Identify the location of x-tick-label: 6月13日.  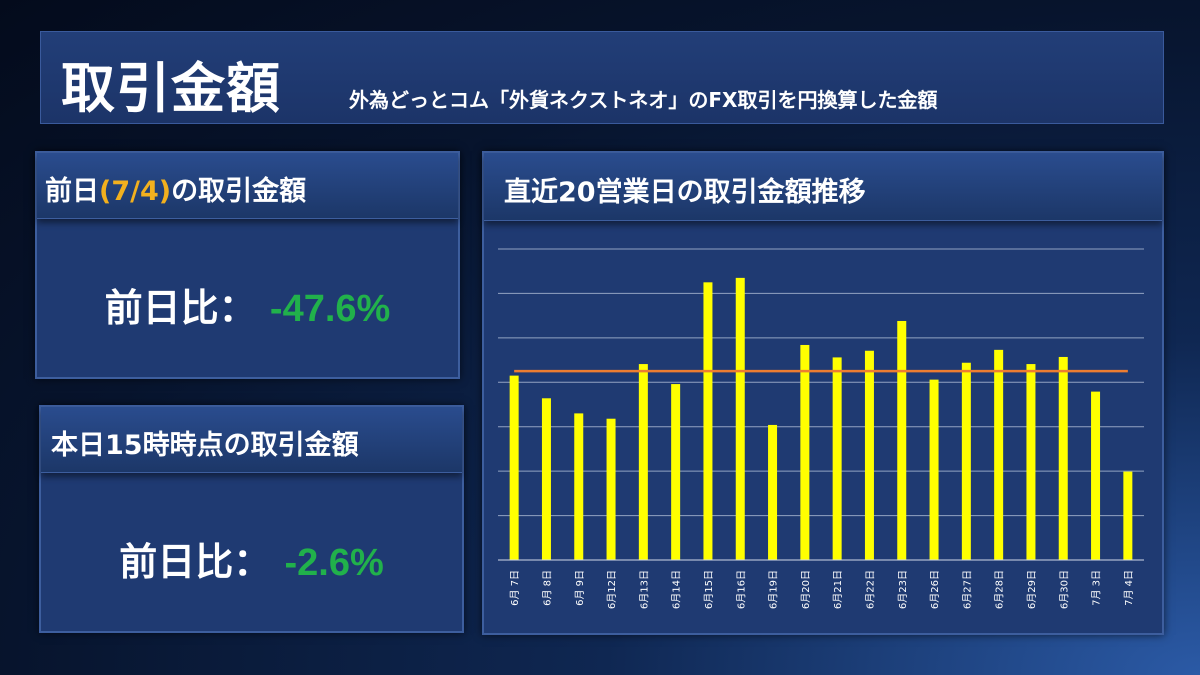
(644, 589).